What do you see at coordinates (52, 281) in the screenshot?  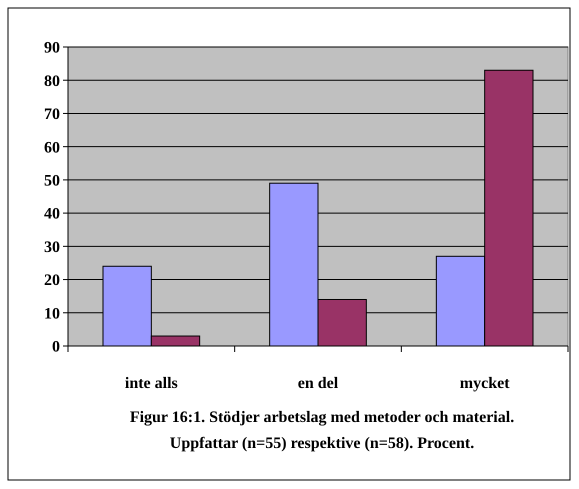 I see `y-tick-label: 20` at bounding box center [52, 281].